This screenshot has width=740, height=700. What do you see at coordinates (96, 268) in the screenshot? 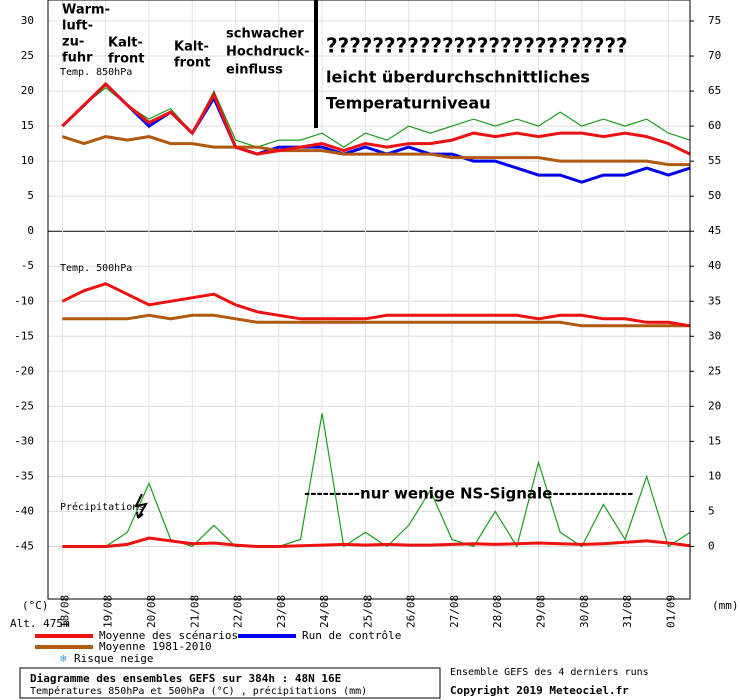
I see `panel-label: Temp. 500hPa` at bounding box center [96, 268].